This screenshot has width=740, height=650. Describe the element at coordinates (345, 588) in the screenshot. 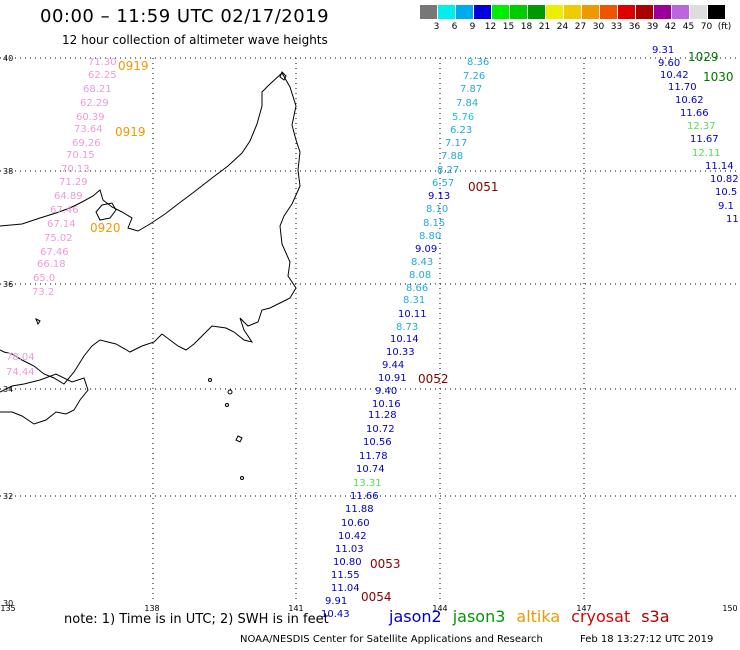

I see `wave-height-label: 11.04` at that location.